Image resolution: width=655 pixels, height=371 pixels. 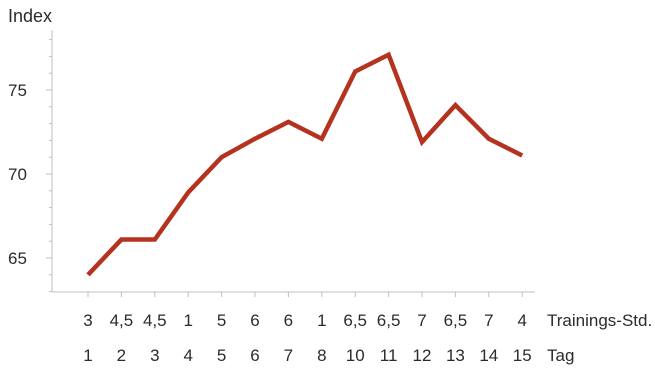 What do you see at coordinates (221, 355) in the screenshot?
I see `x-tick-label-tag: 5` at bounding box center [221, 355].